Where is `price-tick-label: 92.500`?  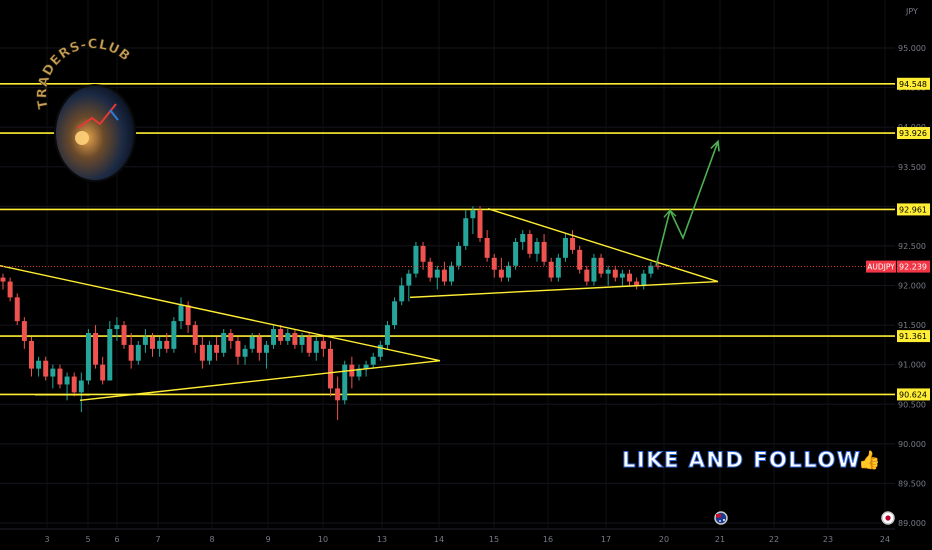 price-tick-label: 92.500 is located at coordinates (912, 246).